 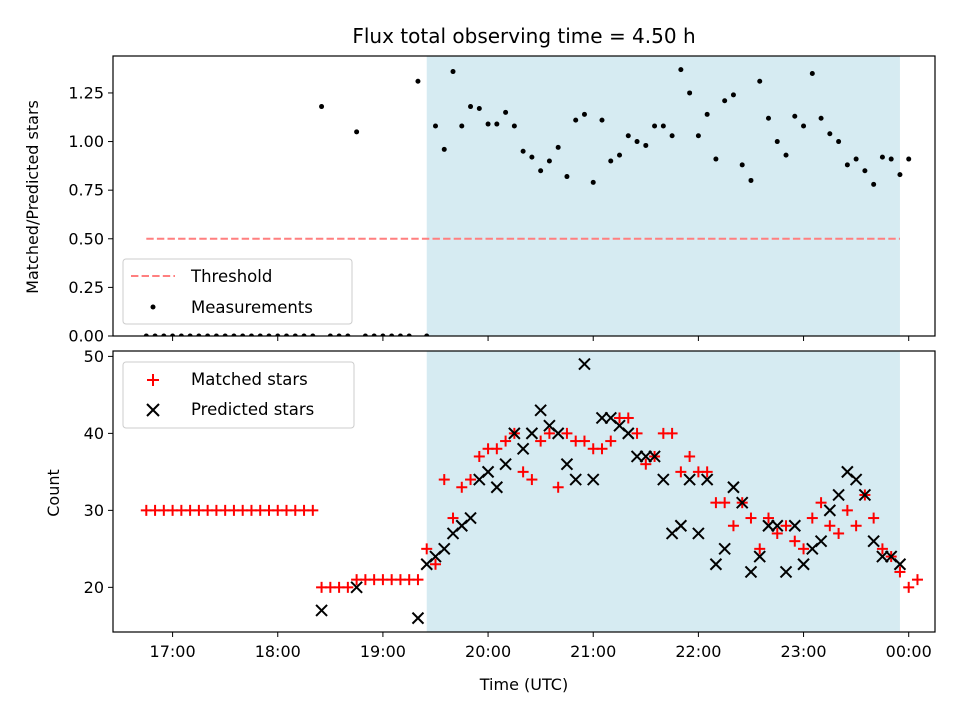 What do you see at coordinates (237, 291) in the screenshot?
I see `top-legend-box` at bounding box center [237, 291].